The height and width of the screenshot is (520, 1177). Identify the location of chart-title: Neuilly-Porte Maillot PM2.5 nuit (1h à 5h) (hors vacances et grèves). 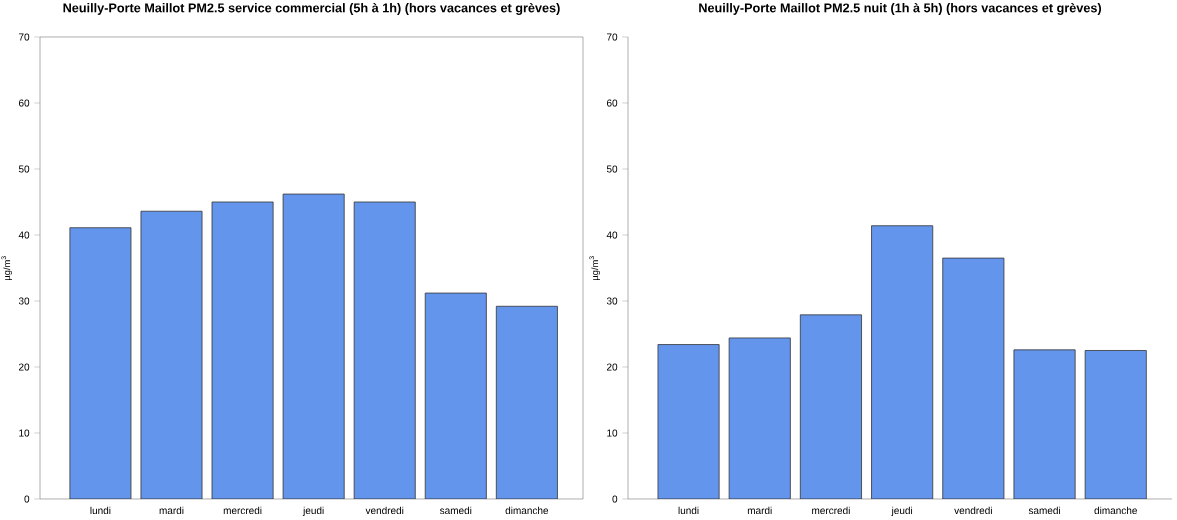
(900, 8).